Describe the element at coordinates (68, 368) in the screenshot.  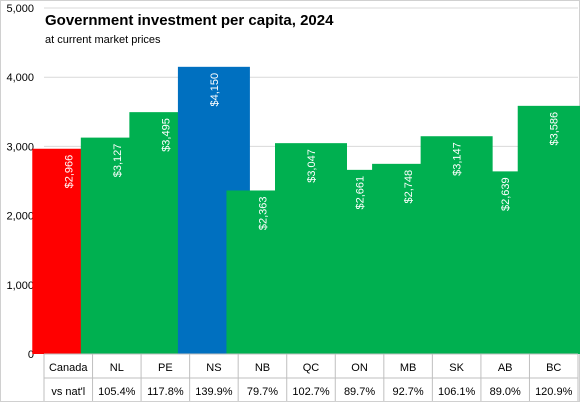
I see `x-category-label: Canada` at that location.